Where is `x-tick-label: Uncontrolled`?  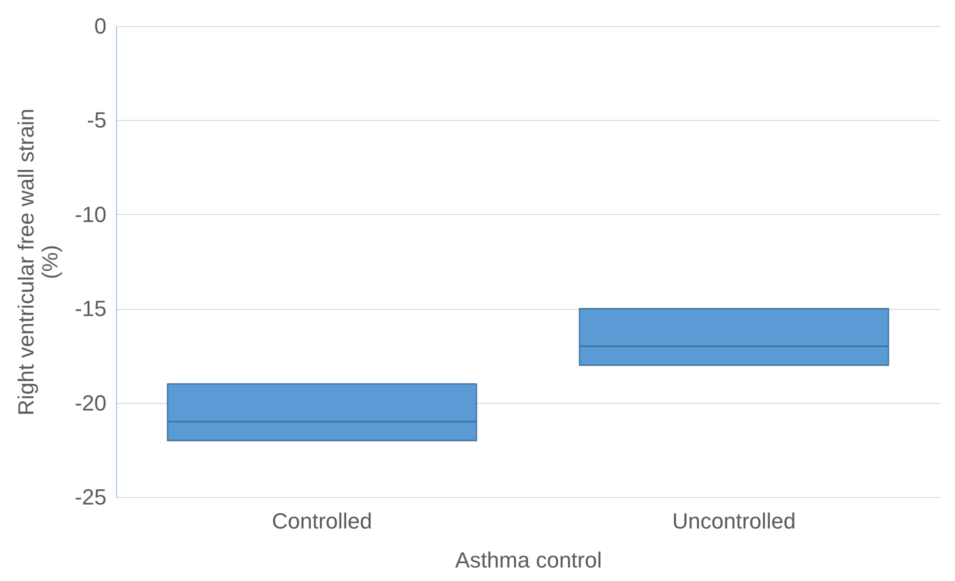
x-tick-label: Uncontrolled is located at coordinates (734, 521).